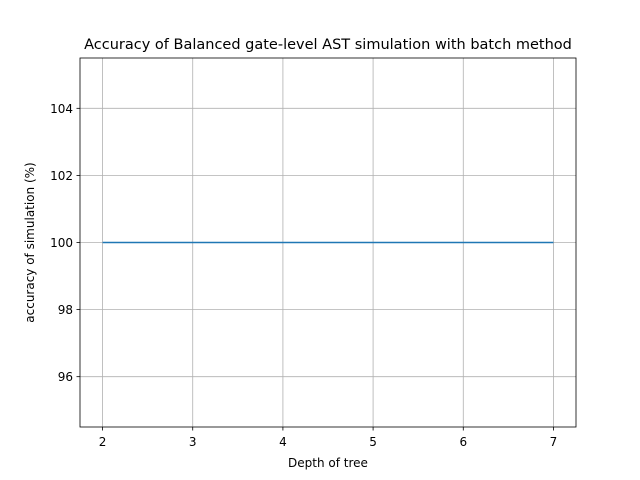 This screenshot has height=480, width=640. I want to click on x-axis-title: Depth of tree, so click(328, 463).